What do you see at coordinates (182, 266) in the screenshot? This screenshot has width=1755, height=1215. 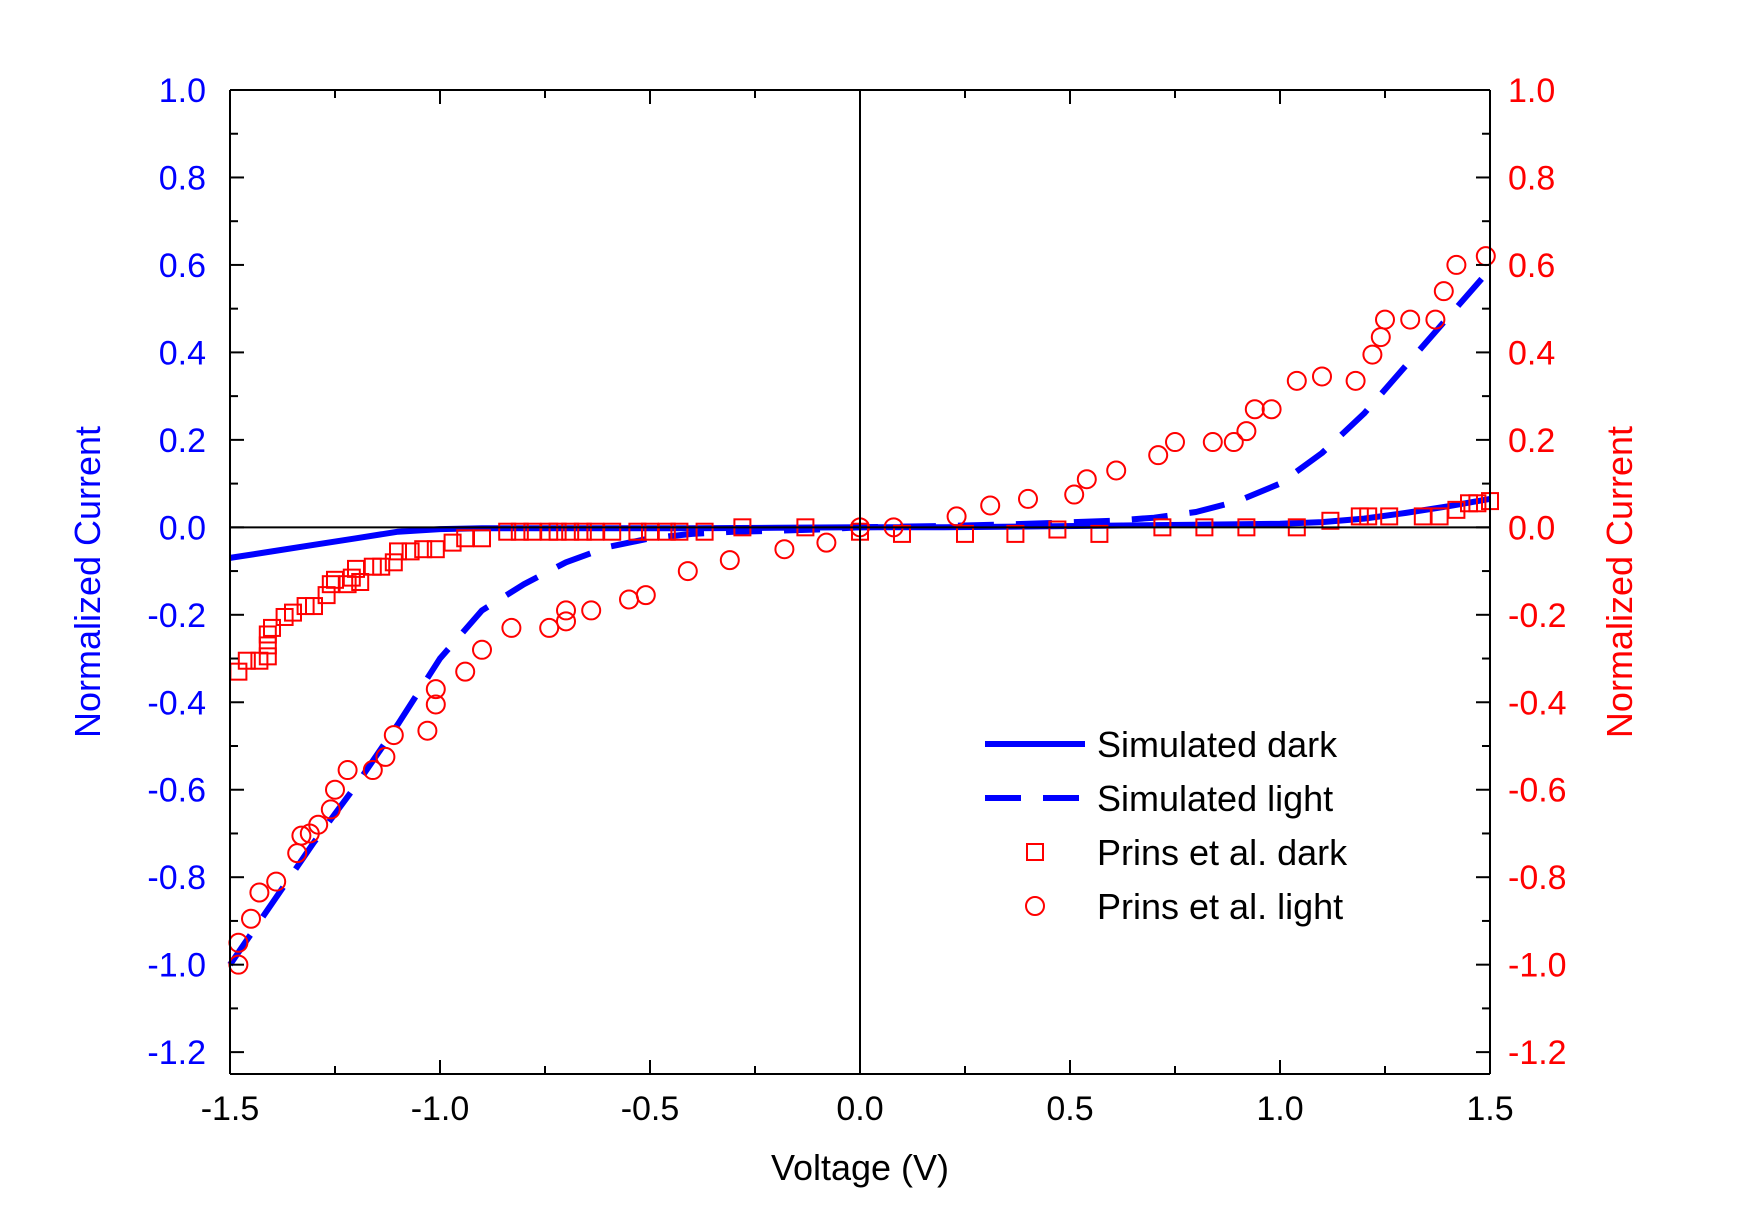 I see `y-left-tick-label: 0.6` at bounding box center [182, 266].